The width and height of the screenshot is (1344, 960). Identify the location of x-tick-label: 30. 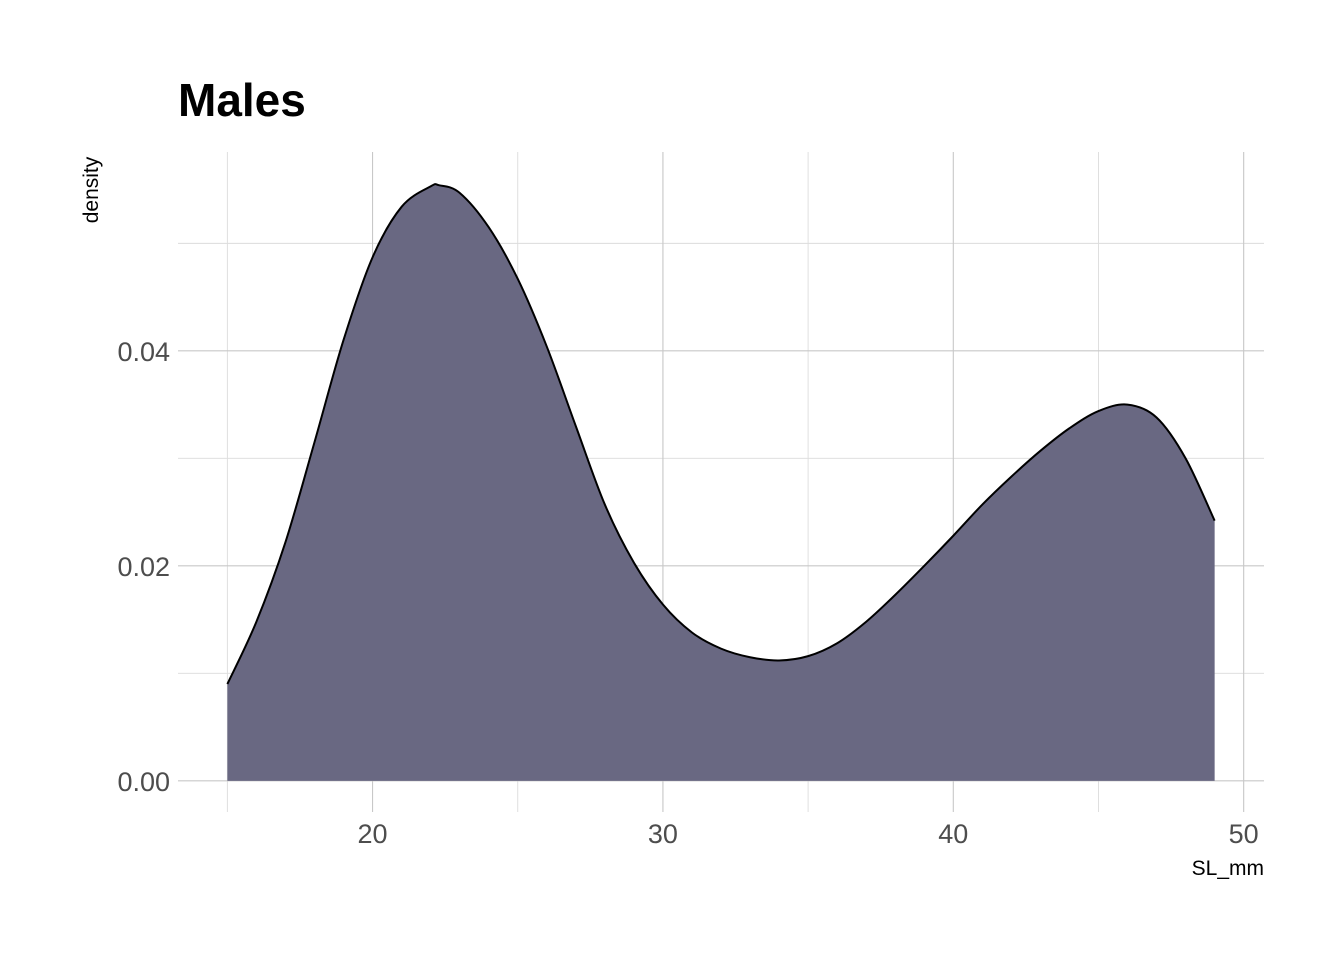
(663, 834).